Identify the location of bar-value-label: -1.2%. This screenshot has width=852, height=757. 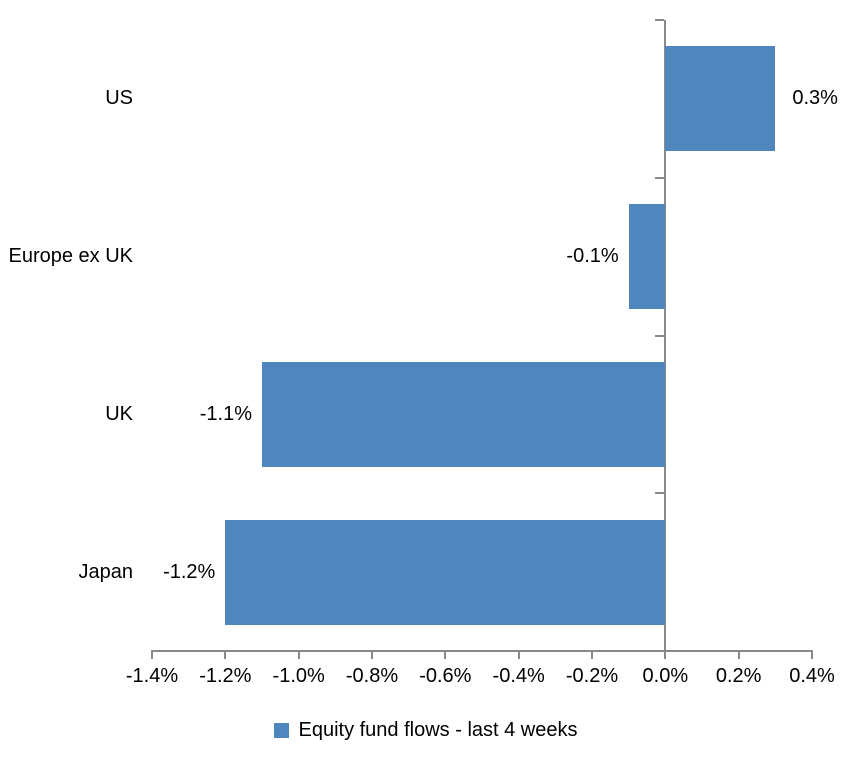
(189, 571).